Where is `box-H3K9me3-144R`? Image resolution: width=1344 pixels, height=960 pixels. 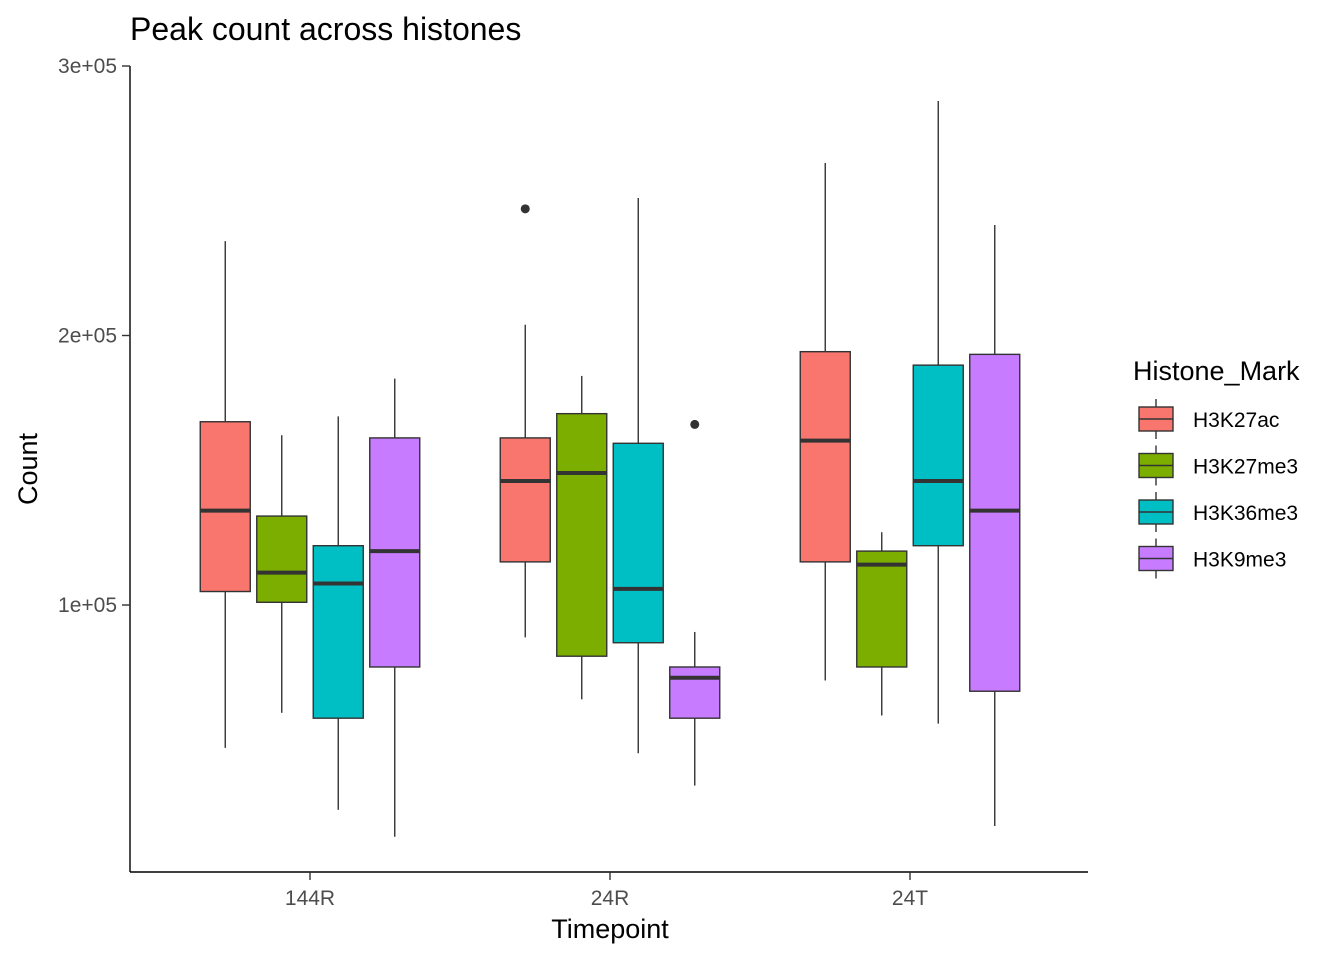 box-H3K9me3-144R is located at coordinates (395, 607).